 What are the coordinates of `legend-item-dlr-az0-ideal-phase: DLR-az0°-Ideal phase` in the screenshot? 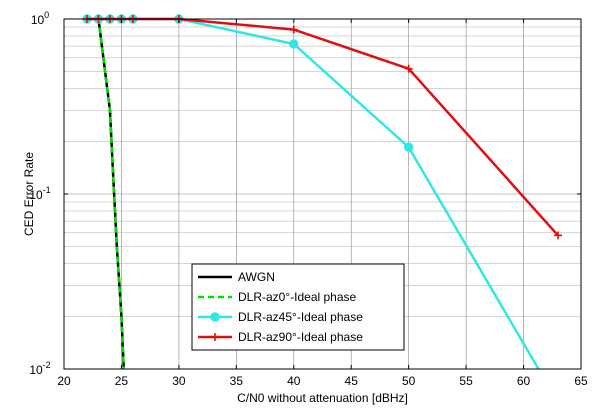 It's located at (277, 297).